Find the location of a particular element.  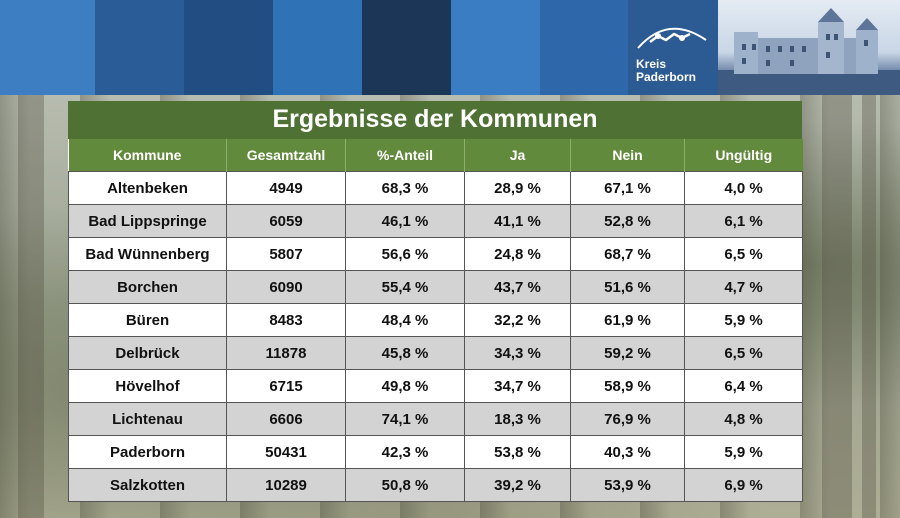

logo-text: Kreis Paderborn is located at coordinates (666, 70).